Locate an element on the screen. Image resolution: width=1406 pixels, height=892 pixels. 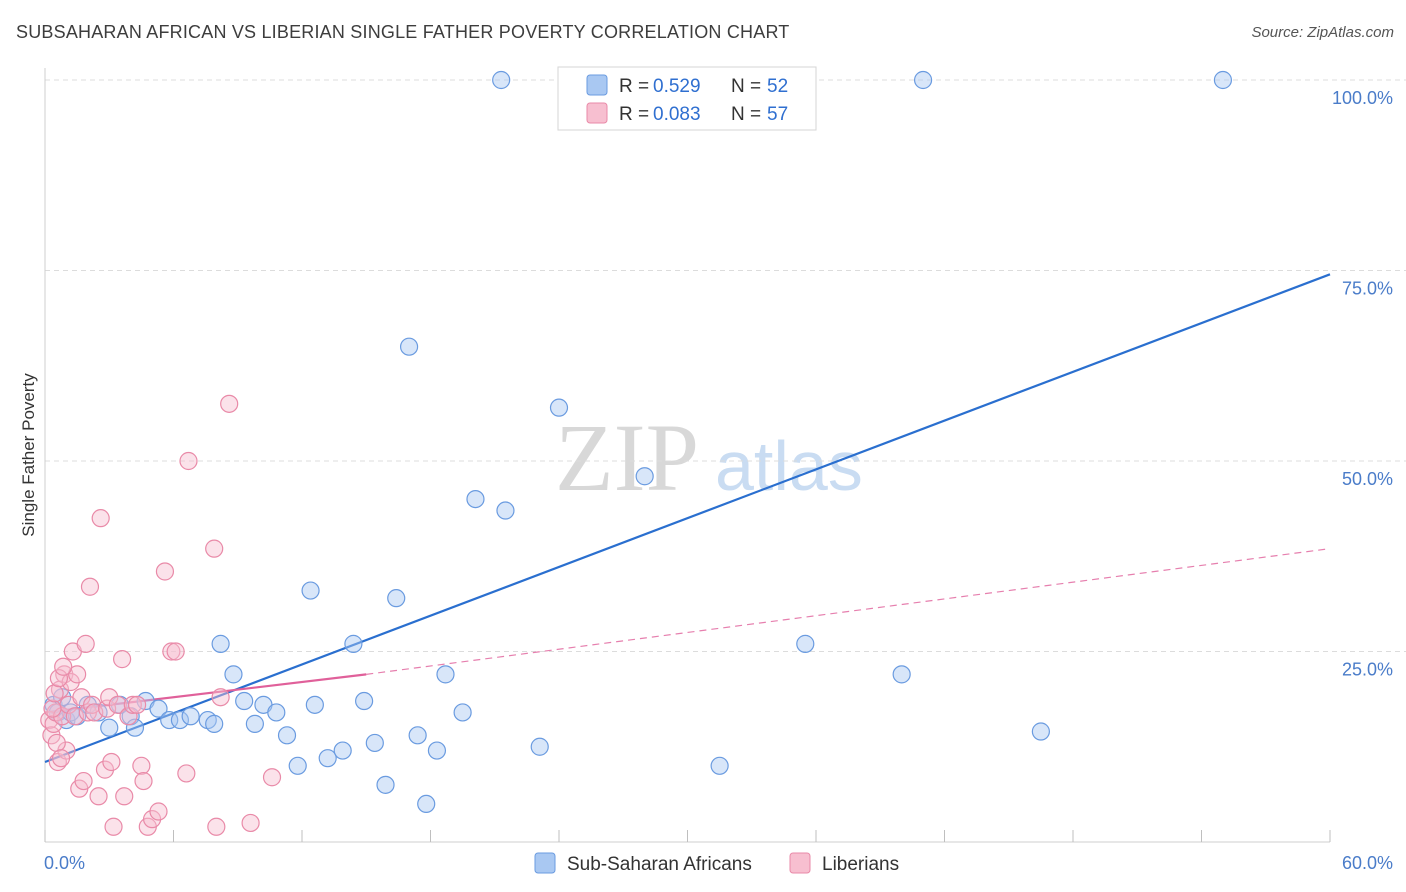
watermark-zip: ZIP is located at coordinates (627, 457).